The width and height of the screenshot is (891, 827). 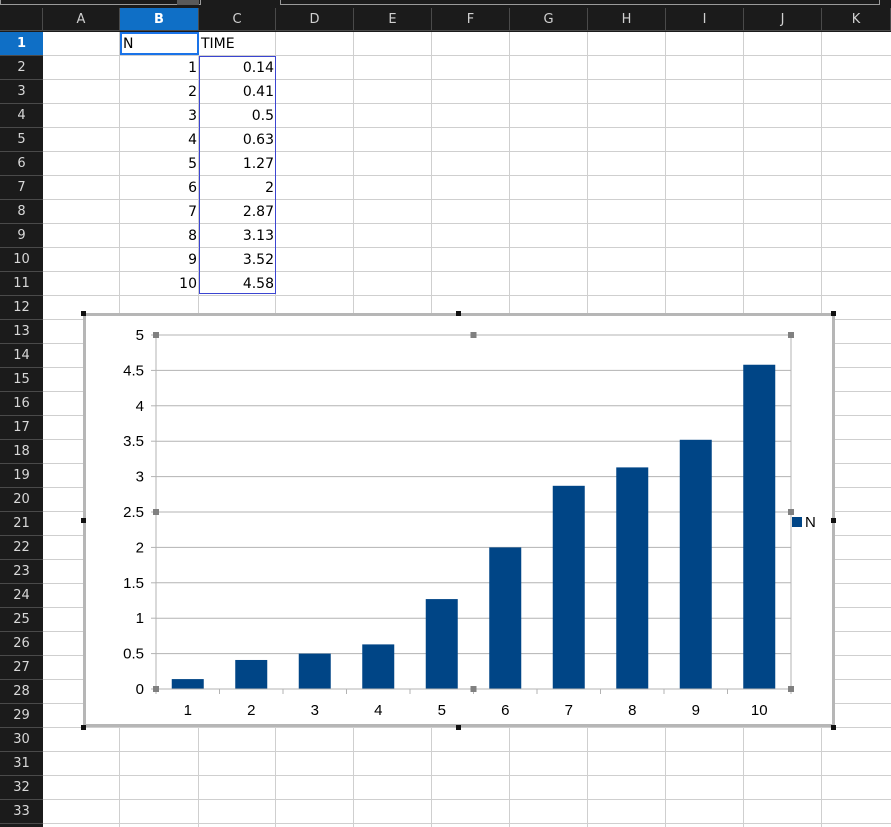 What do you see at coordinates (258, 92) in the screenshot?
I see `cell-time-value: 0.41` at bounding box center [258, 92].